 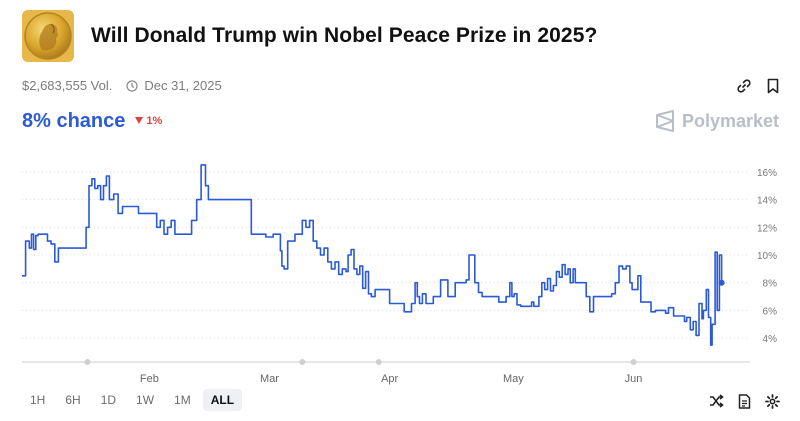 I want to click on range-button-6h: 6H, so click(x=73, y=400).